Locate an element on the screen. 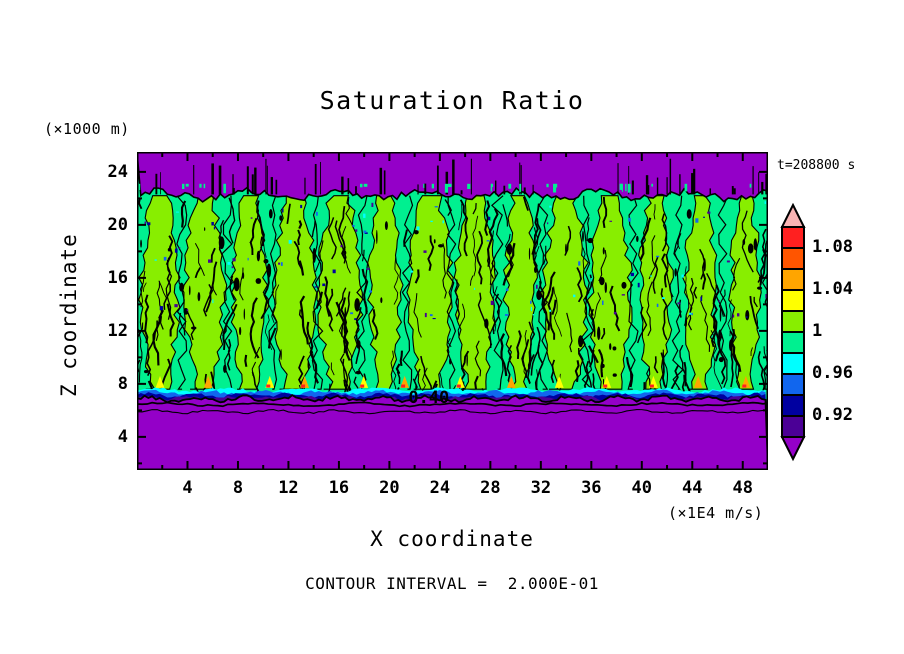 The image size is (904, 654). y-tick-24: 24 is located at coordinates (117, 171).